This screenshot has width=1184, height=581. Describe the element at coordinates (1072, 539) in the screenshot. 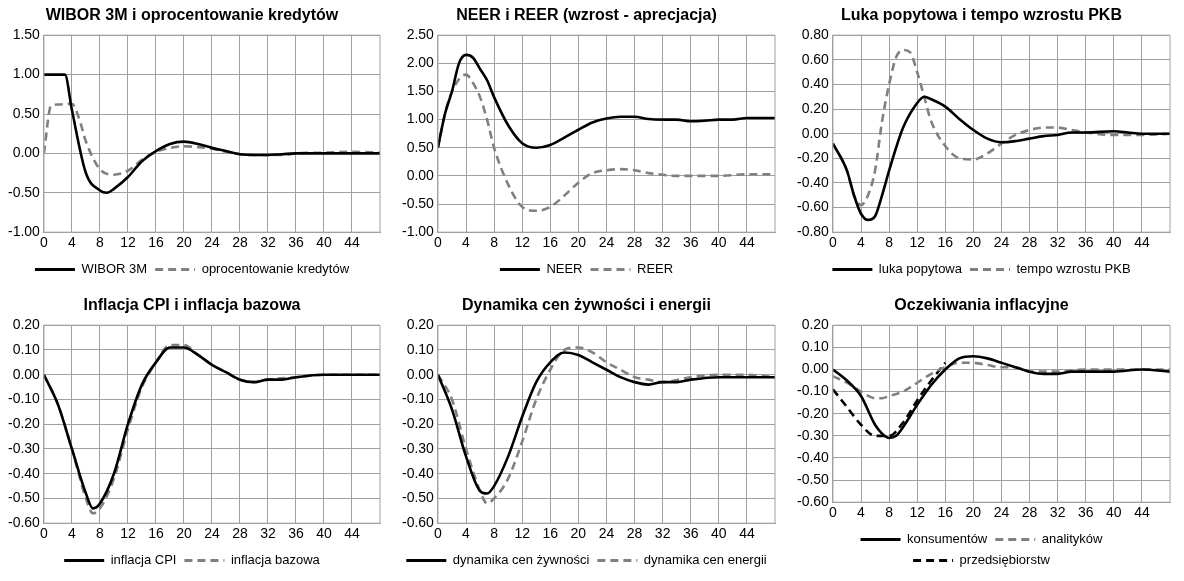

I see `legend-label: analityków` at that location.